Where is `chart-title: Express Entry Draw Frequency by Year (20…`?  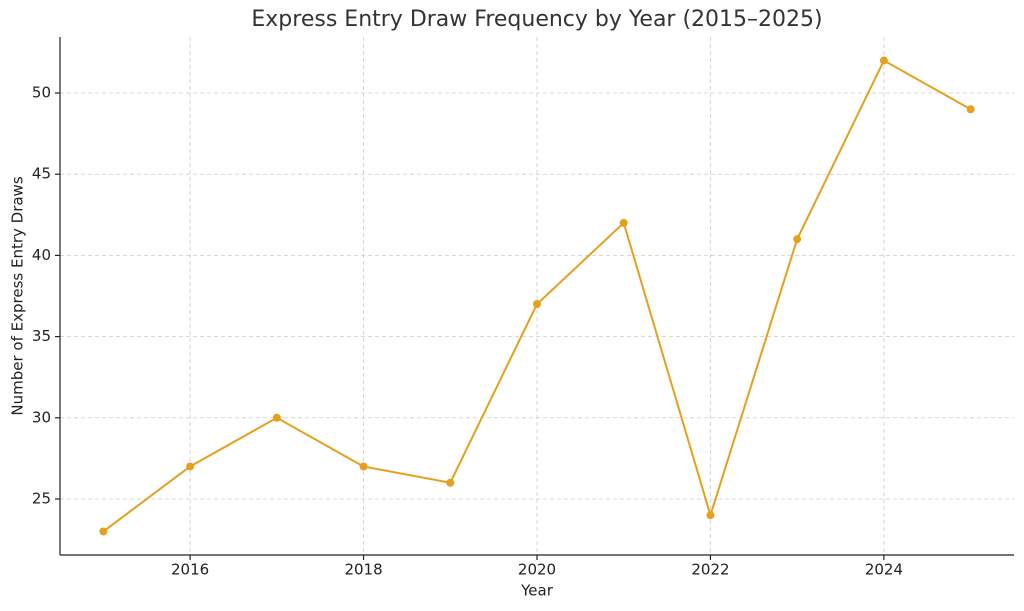 chart-title: Express Entry Draw Frequency by Year (20… is located at coordinates (536, 19).